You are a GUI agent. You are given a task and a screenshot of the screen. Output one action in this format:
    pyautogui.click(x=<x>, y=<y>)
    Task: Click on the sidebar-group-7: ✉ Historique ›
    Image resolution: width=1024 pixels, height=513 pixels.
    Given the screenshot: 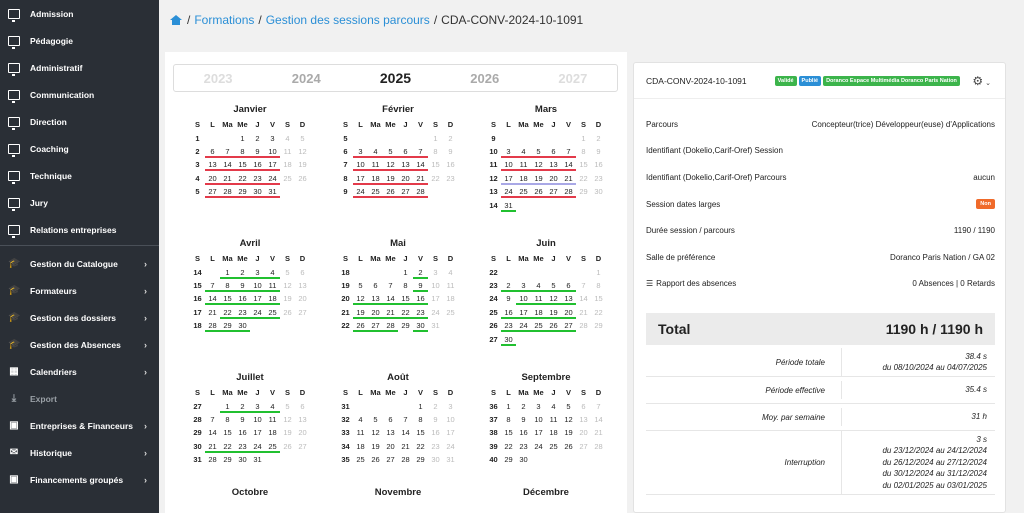 What is the action you would take?
    pyautogui.click(x=79, y=452)
    